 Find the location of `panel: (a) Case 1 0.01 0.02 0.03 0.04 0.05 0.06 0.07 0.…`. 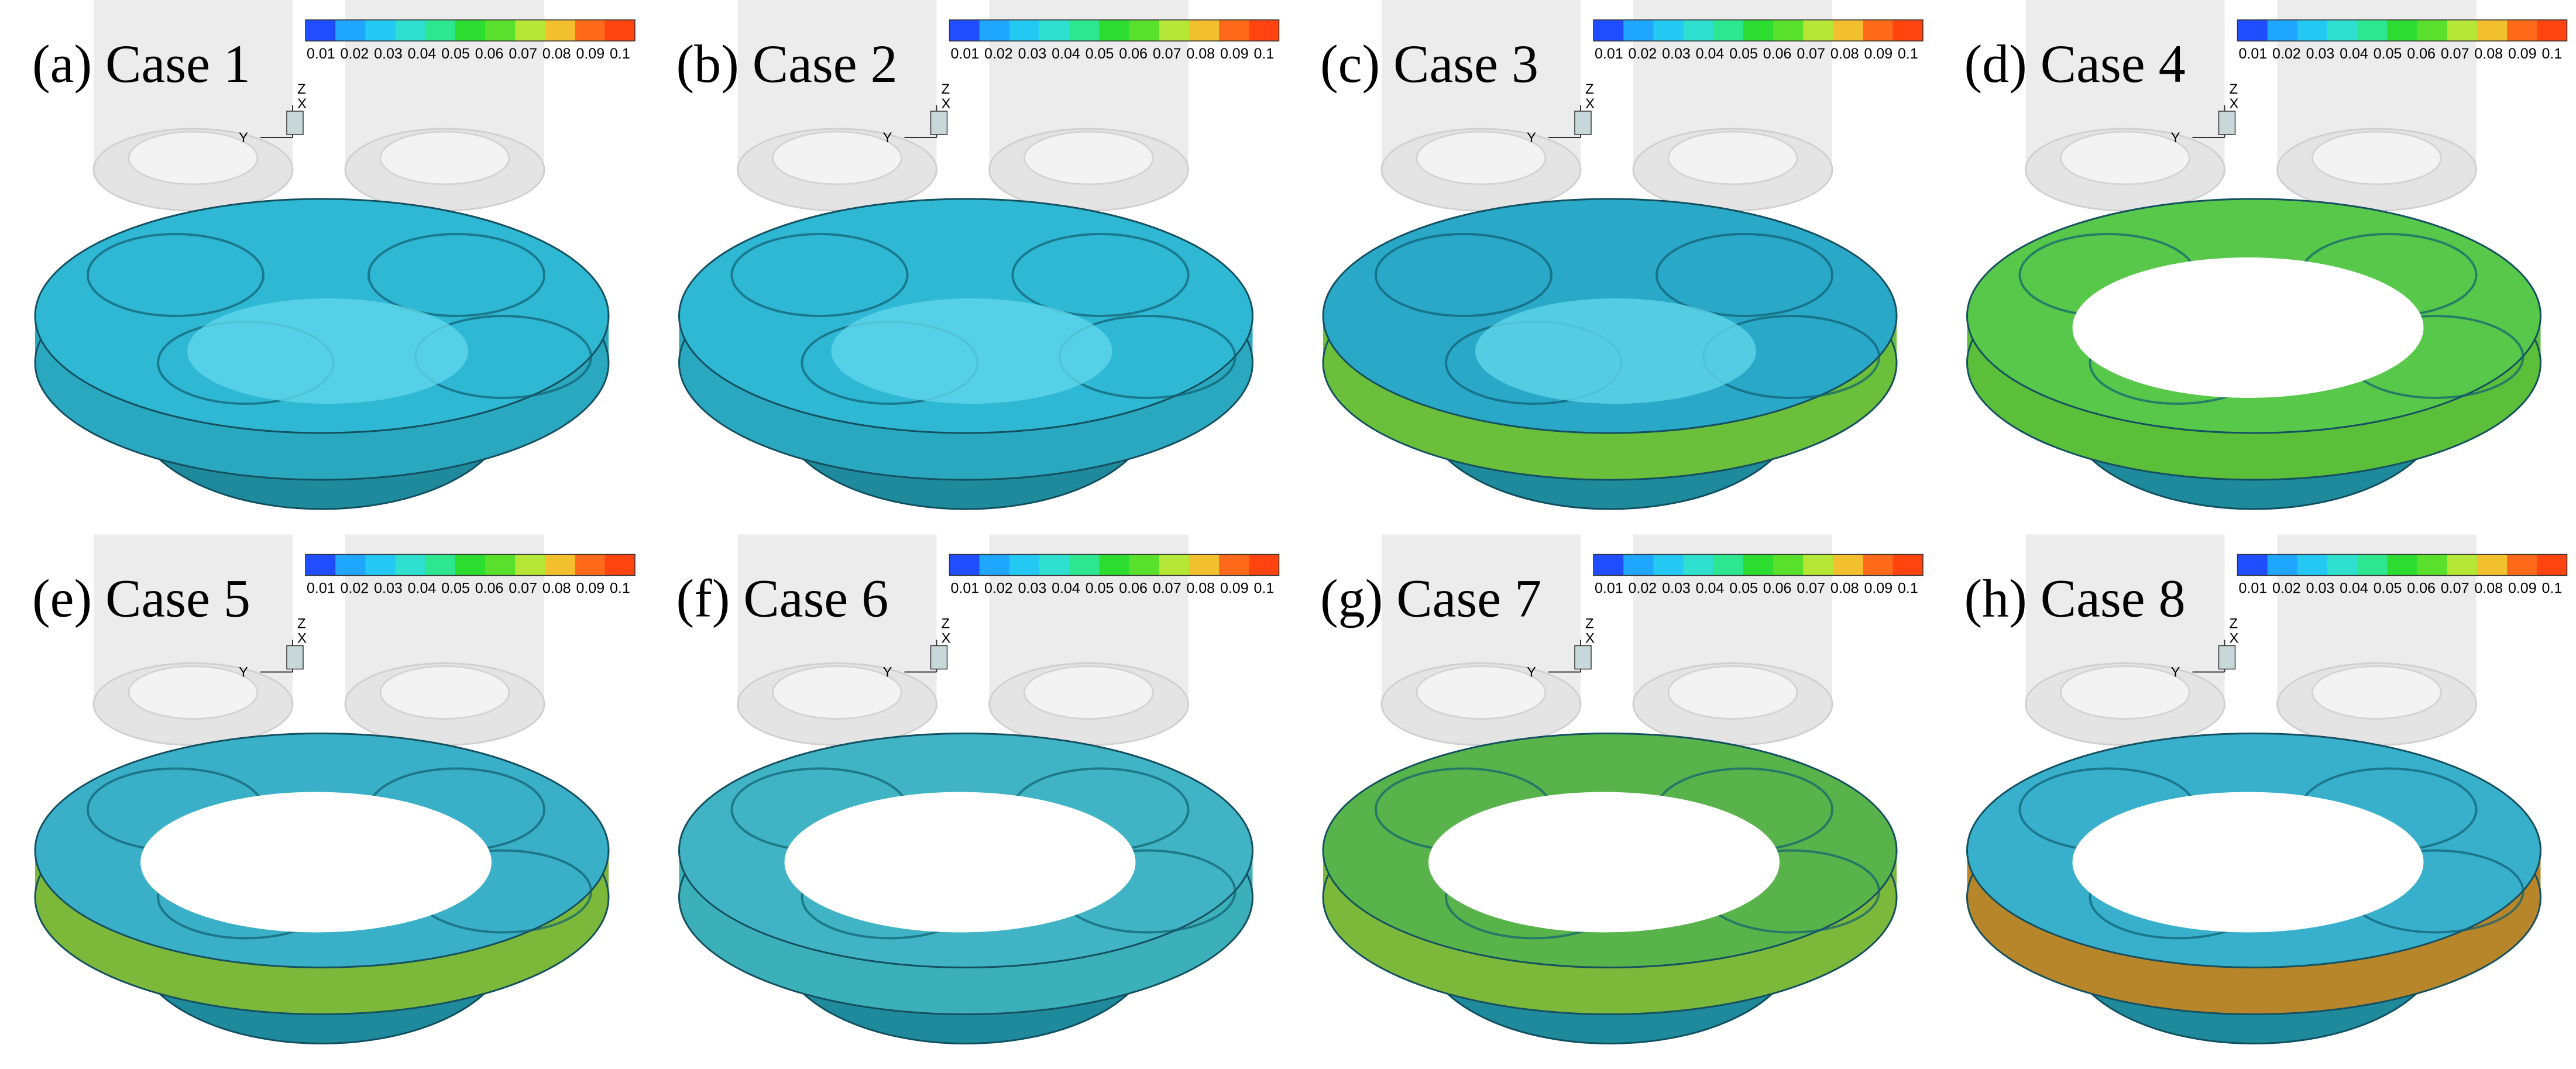

panel: (a) Case 1 0.01 0.02 0.03 0.04 0.05 0.06 0.07 0.… is located at coordinates (334, 255).